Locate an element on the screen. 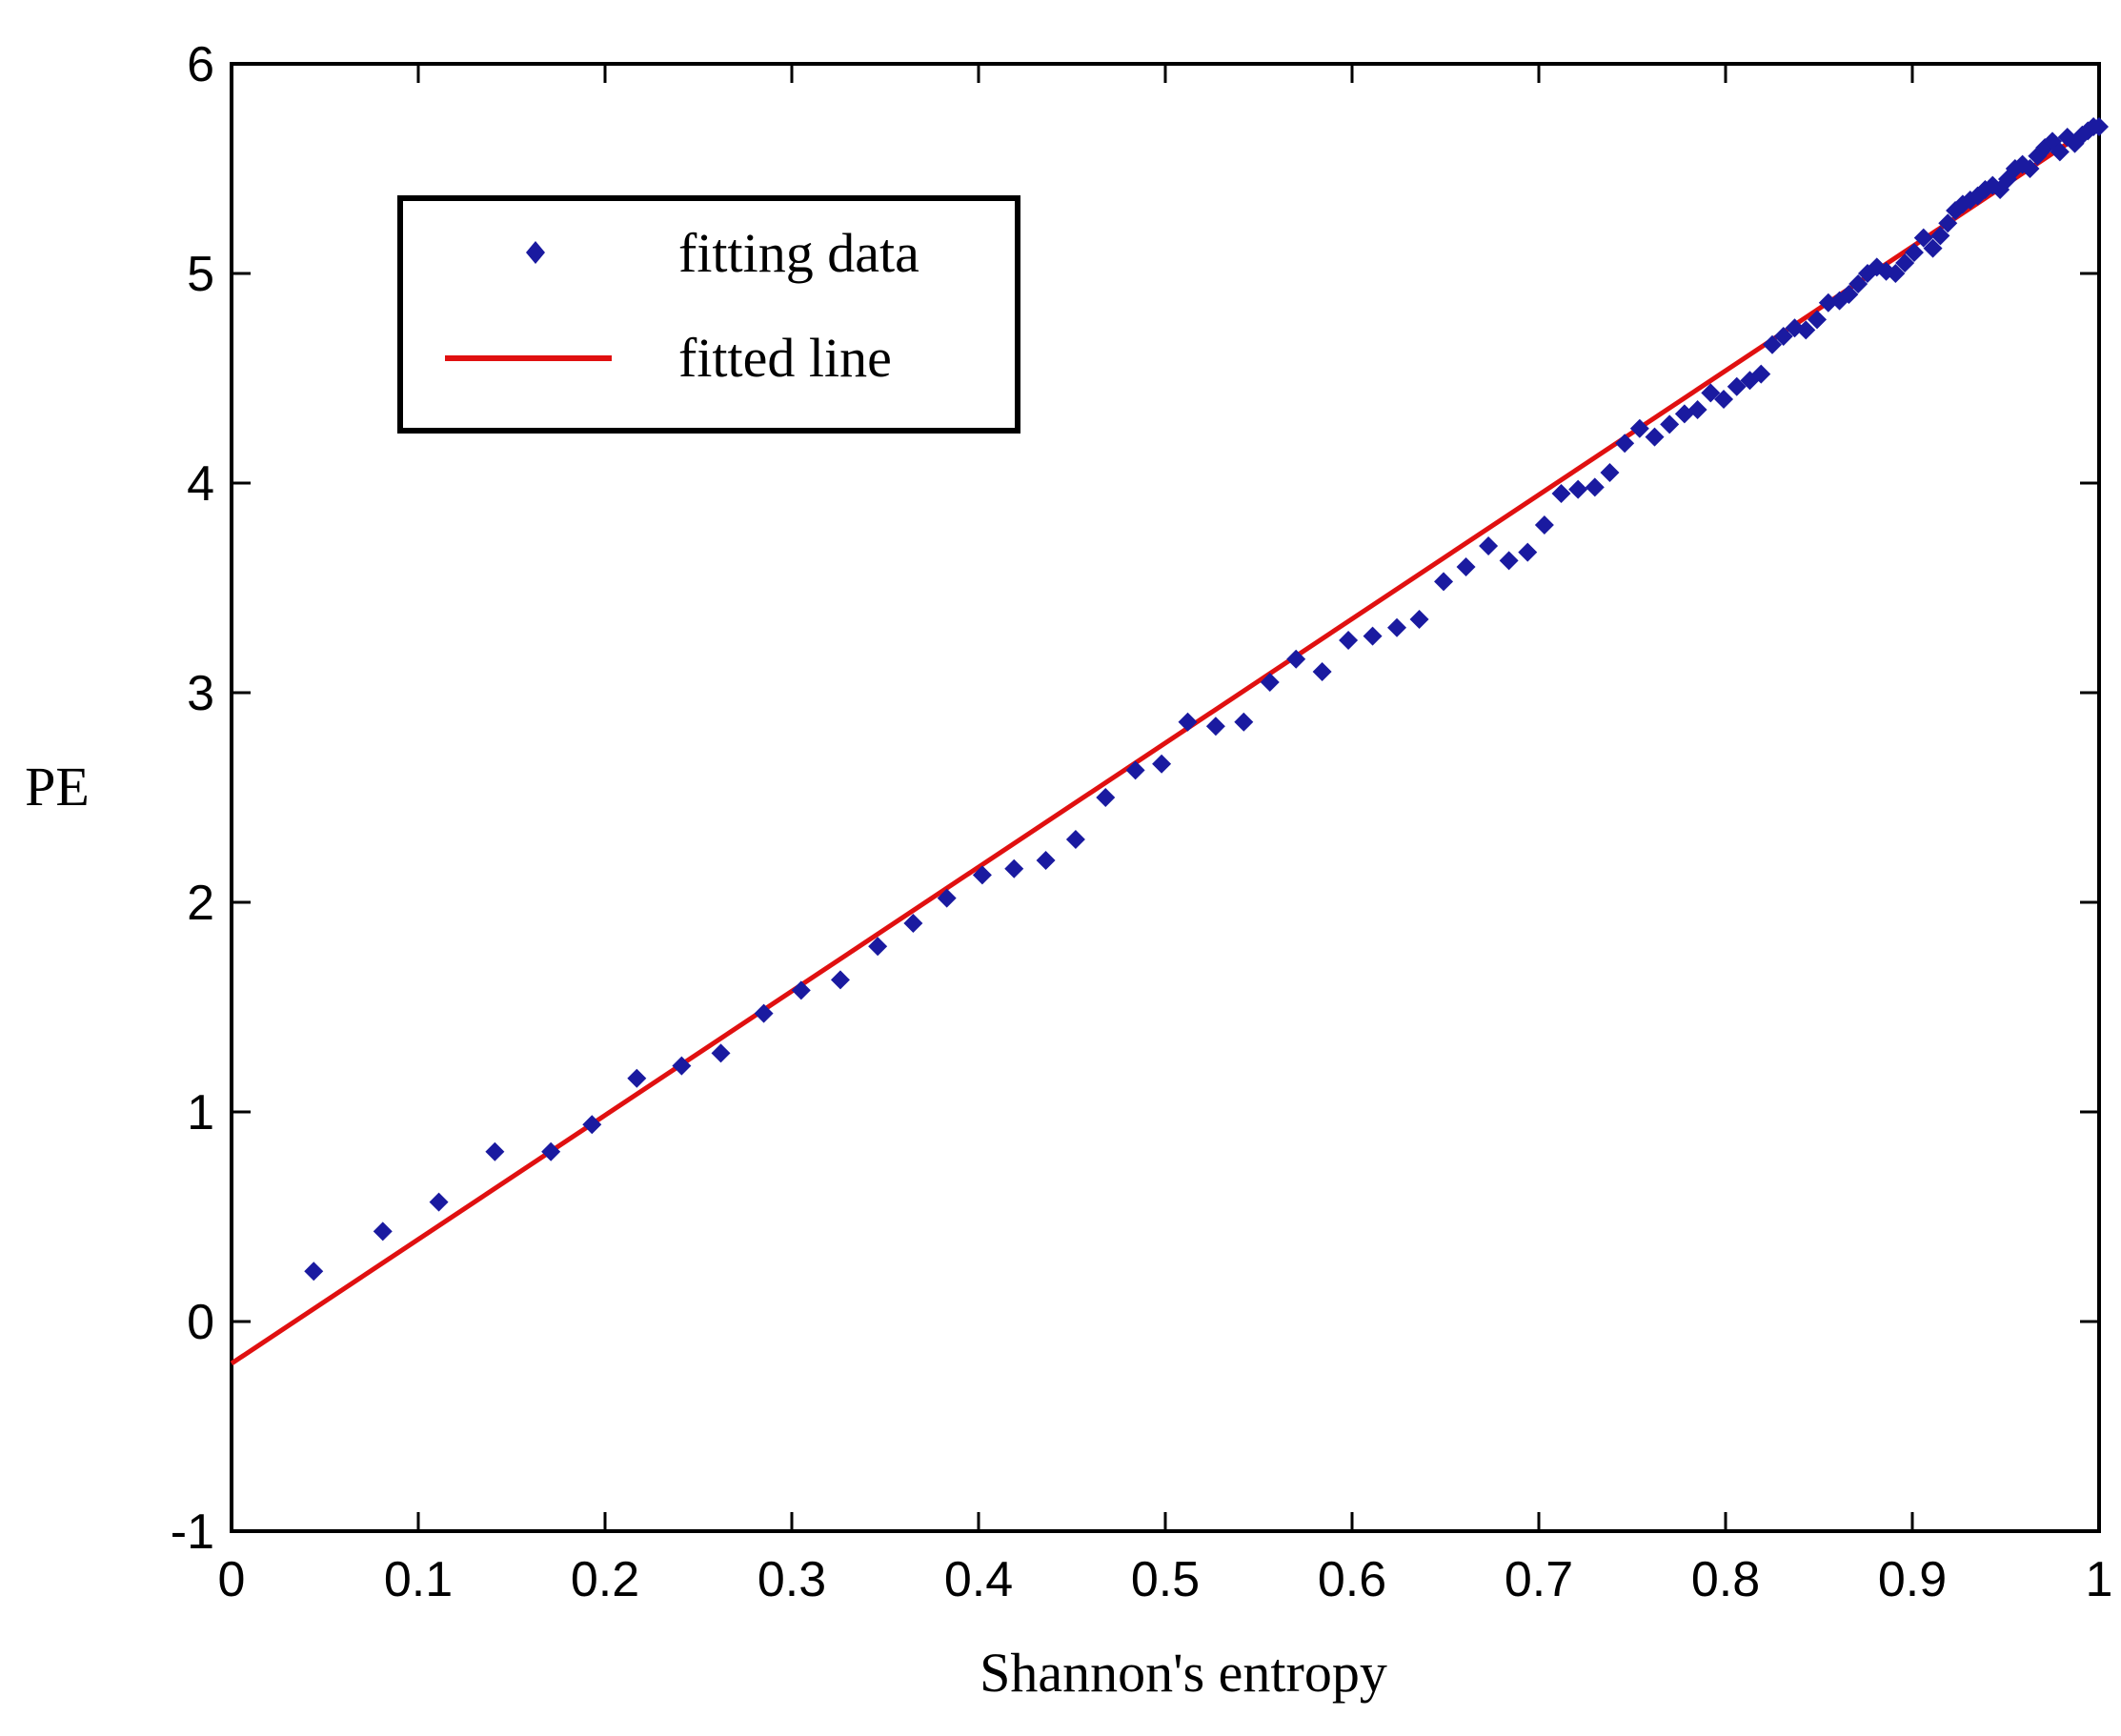  y-tick-label: 4 is located at coordinates (201, 484).